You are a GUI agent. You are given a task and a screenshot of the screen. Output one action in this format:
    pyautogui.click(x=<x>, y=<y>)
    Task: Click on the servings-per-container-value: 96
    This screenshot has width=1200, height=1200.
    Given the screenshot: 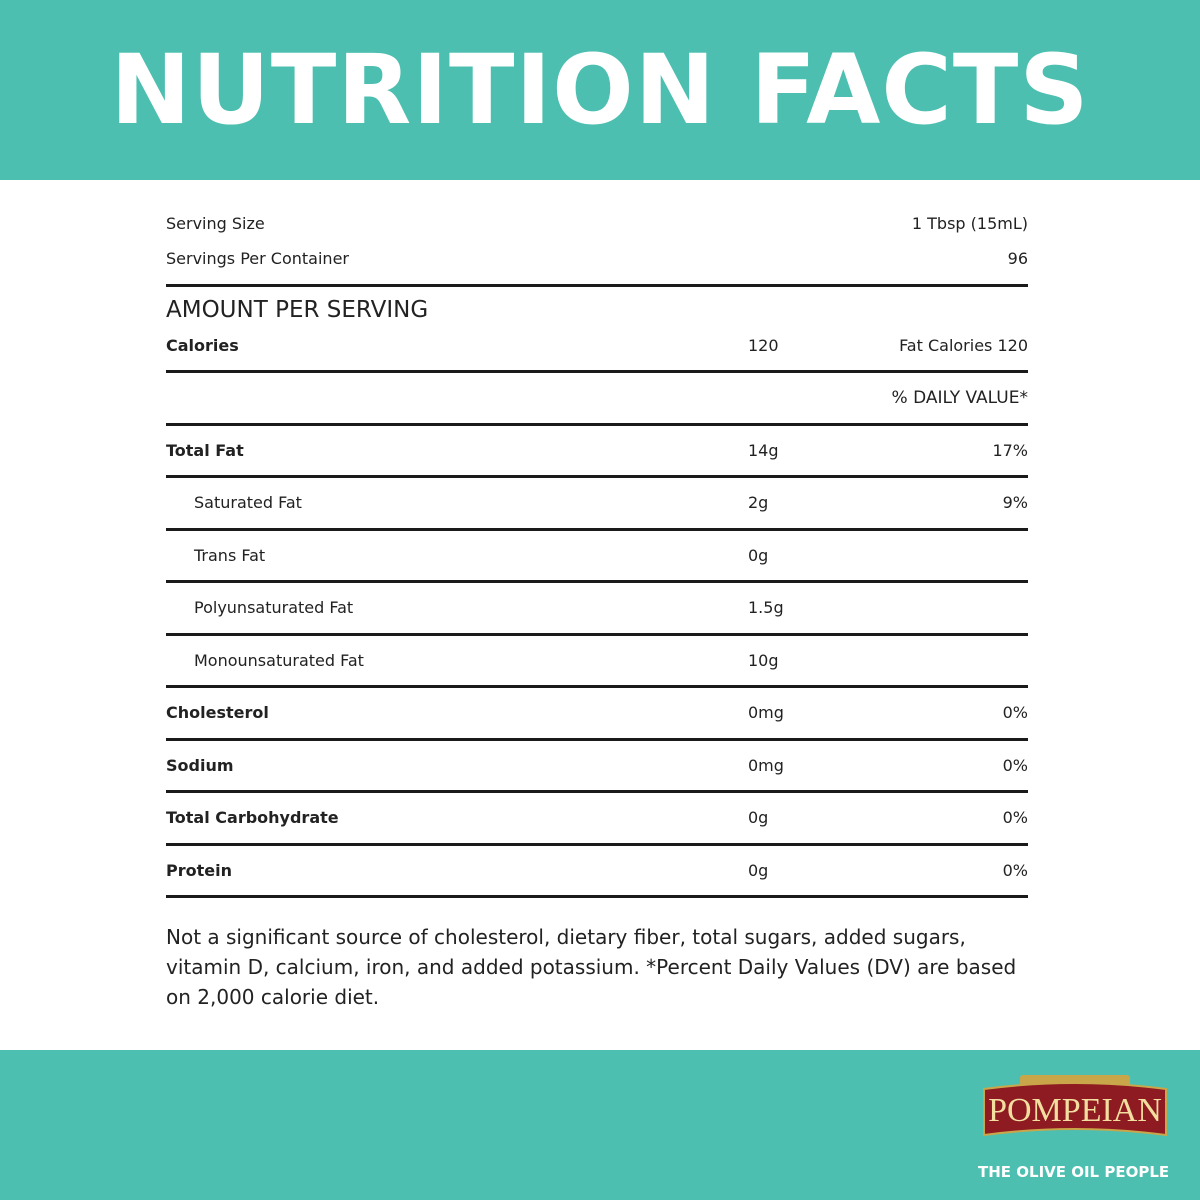 What is the action you would take?
    pyautogui.click(x=1017, y=258)
    